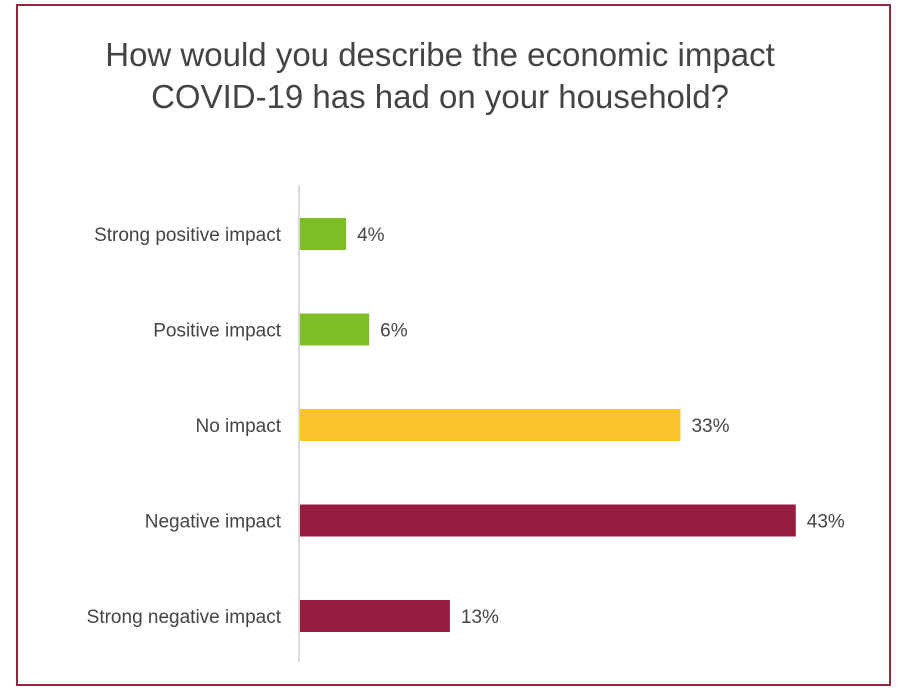  I want to click on category-label-3: Negative impact, so click(213, 522).